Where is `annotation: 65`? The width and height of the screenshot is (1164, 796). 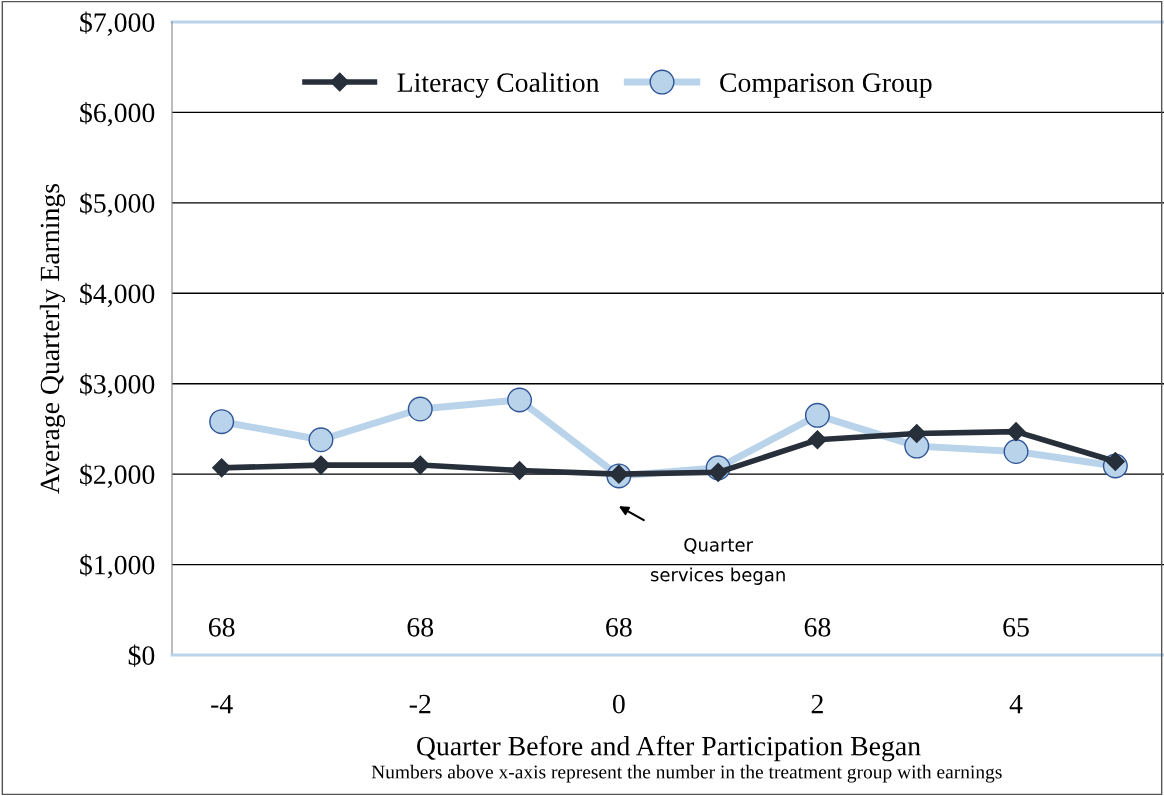 annotation: 65 is located at coordinates (1016, 627).